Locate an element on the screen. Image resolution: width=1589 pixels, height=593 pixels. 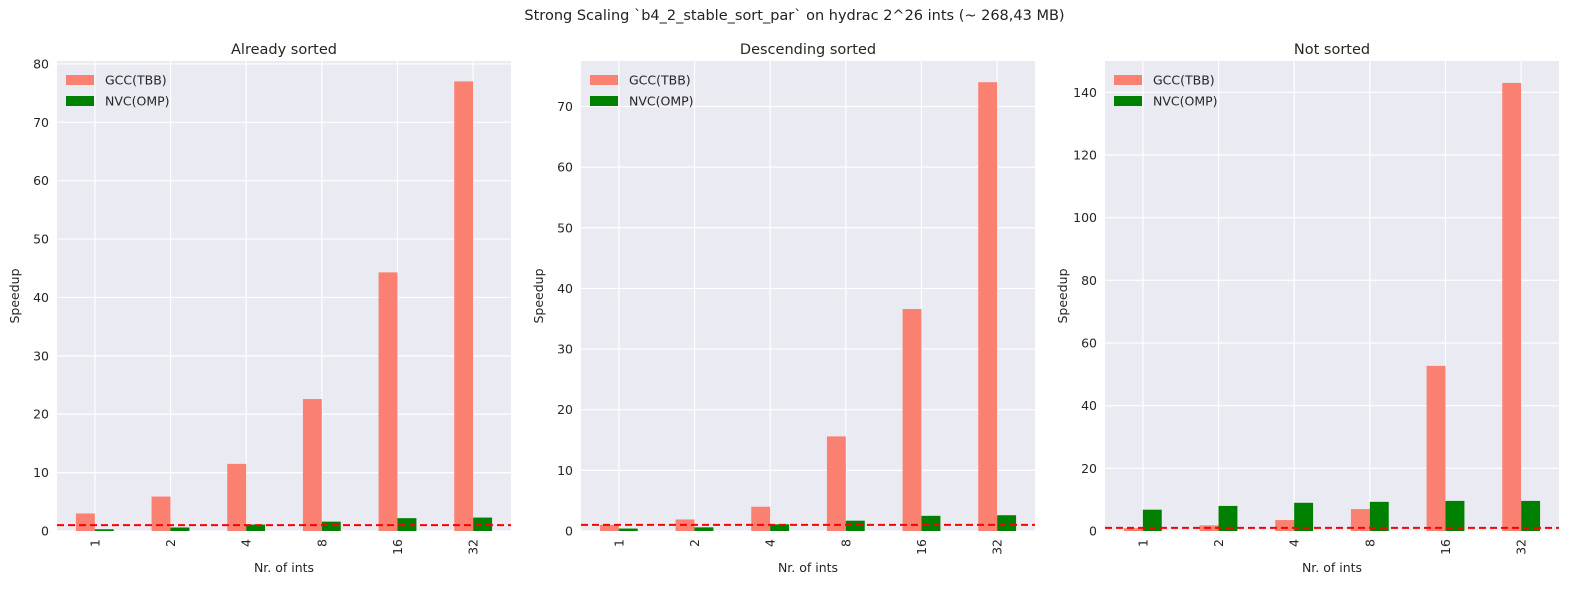
panel-title: Already sorted is located at coordinates (284, 50).